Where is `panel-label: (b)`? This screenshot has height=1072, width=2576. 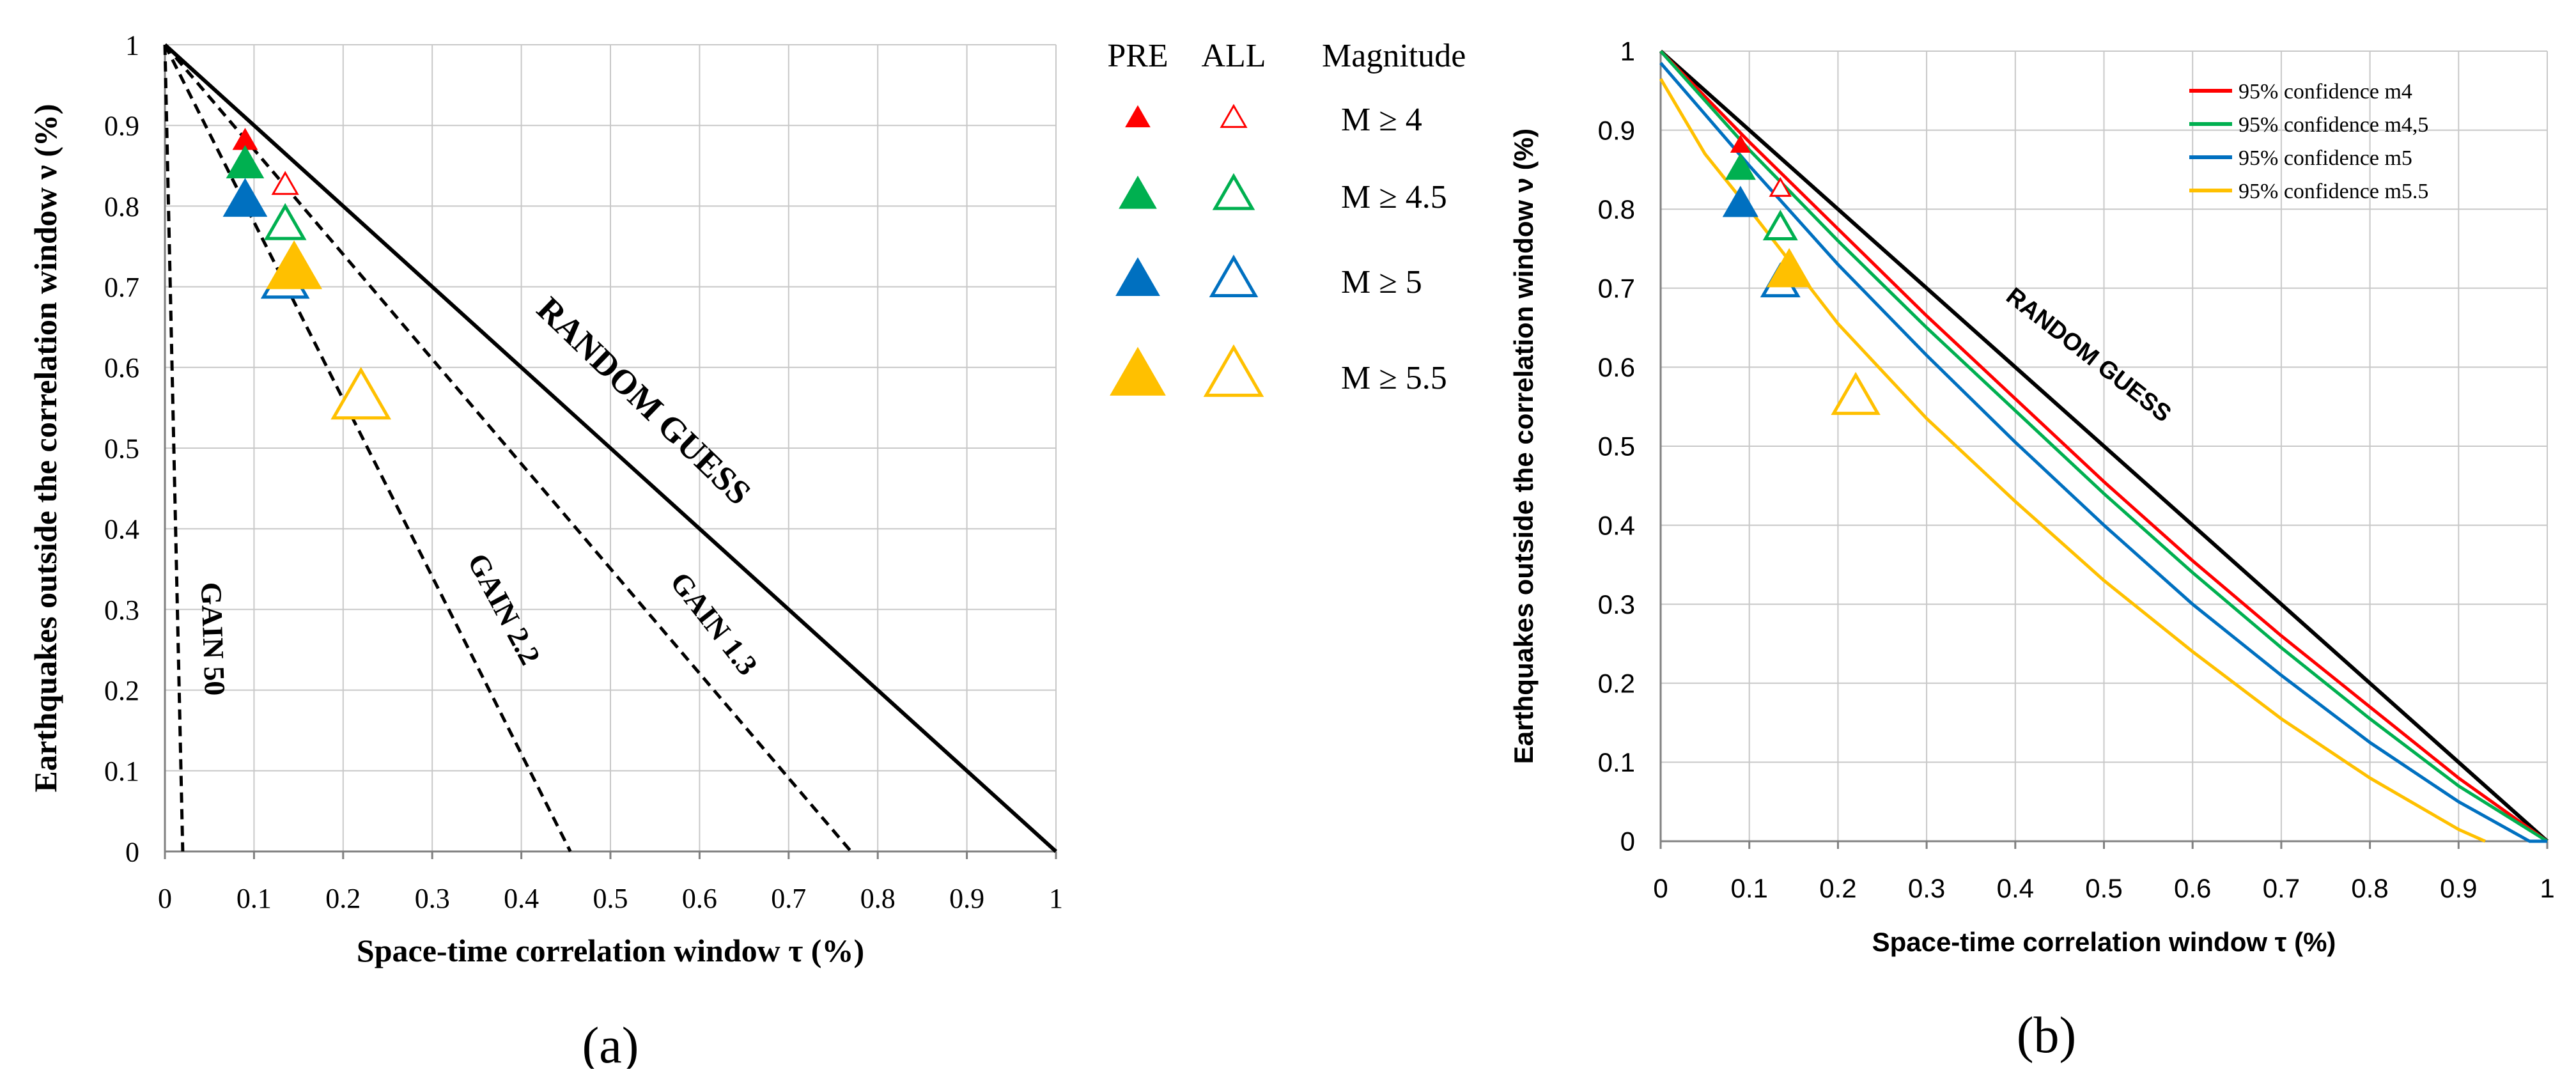 panel-label: (b) is located at coordinates (2046, 1035).